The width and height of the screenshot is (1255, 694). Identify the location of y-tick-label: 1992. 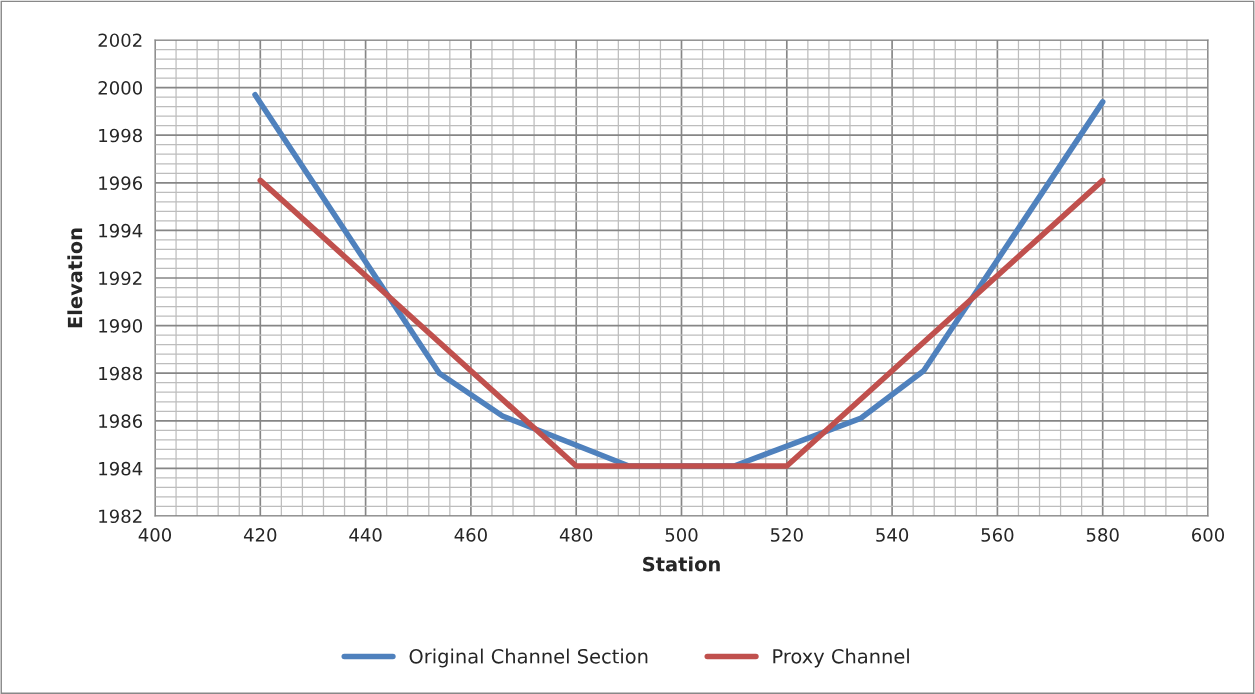
(120, 278).